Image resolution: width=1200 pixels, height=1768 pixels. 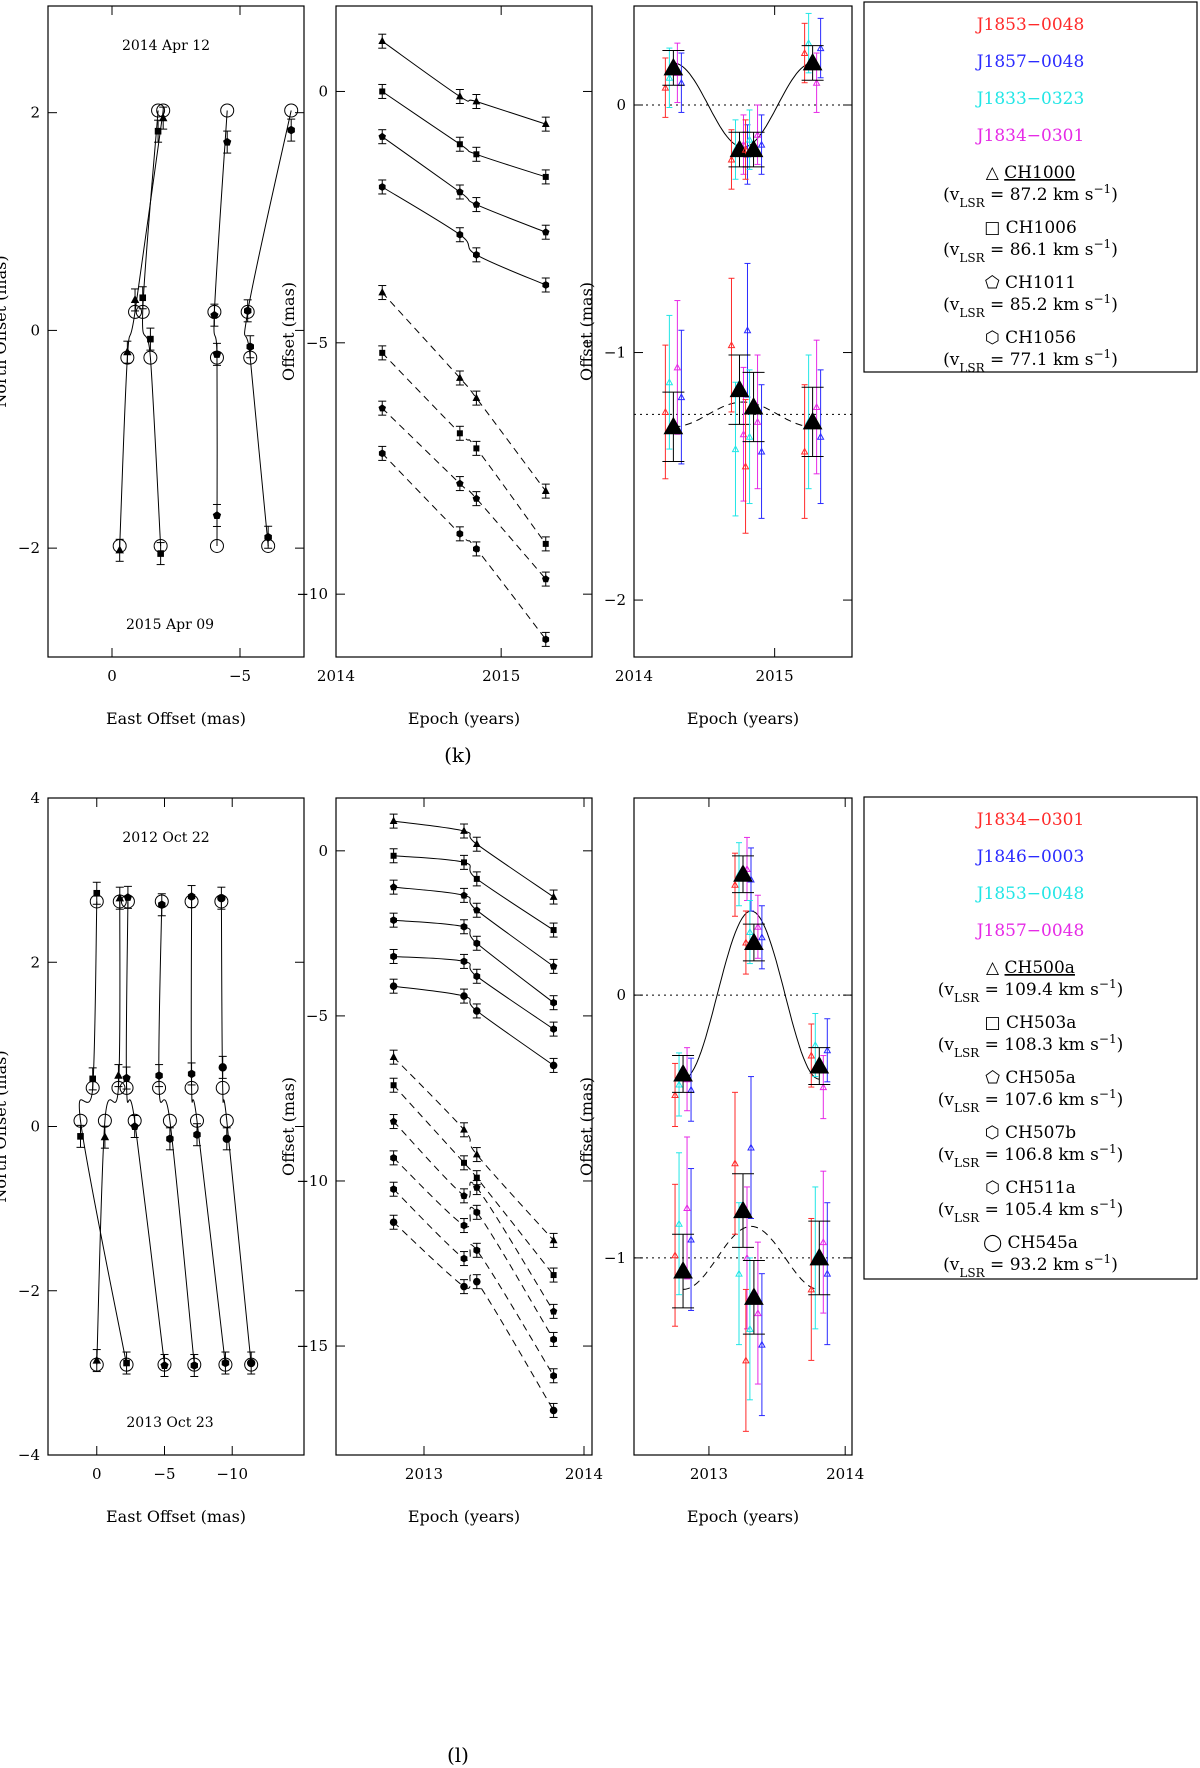 What do you see at coordinates (995, 1078) in the screenshot?
I see `legend-spot-symbol: ⬠` at bounding box center [995, 1078].